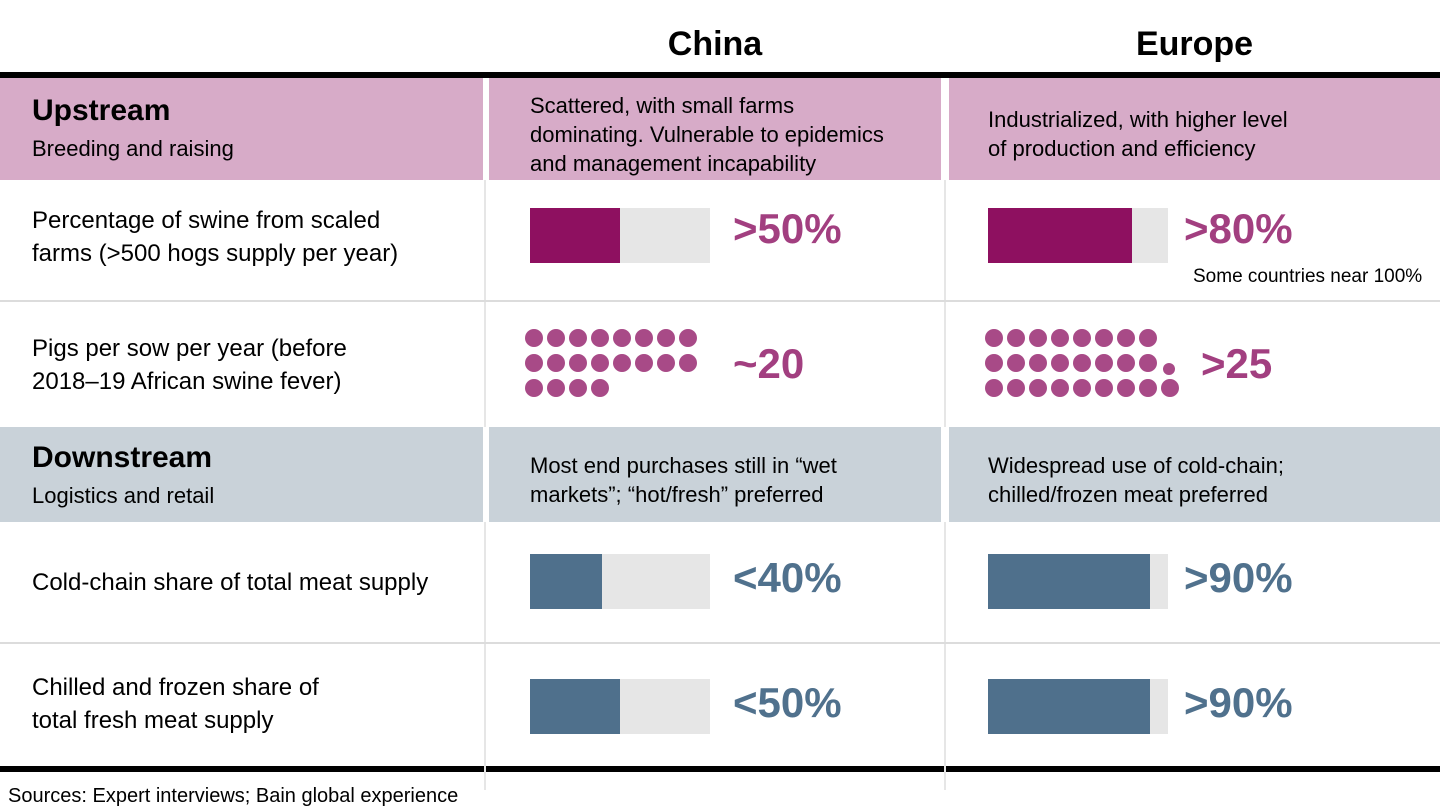 This screenshot has height=810, width=1440. I want to click on section-downstream-heading: Downstream Logistics and retail, so click(241, 474).